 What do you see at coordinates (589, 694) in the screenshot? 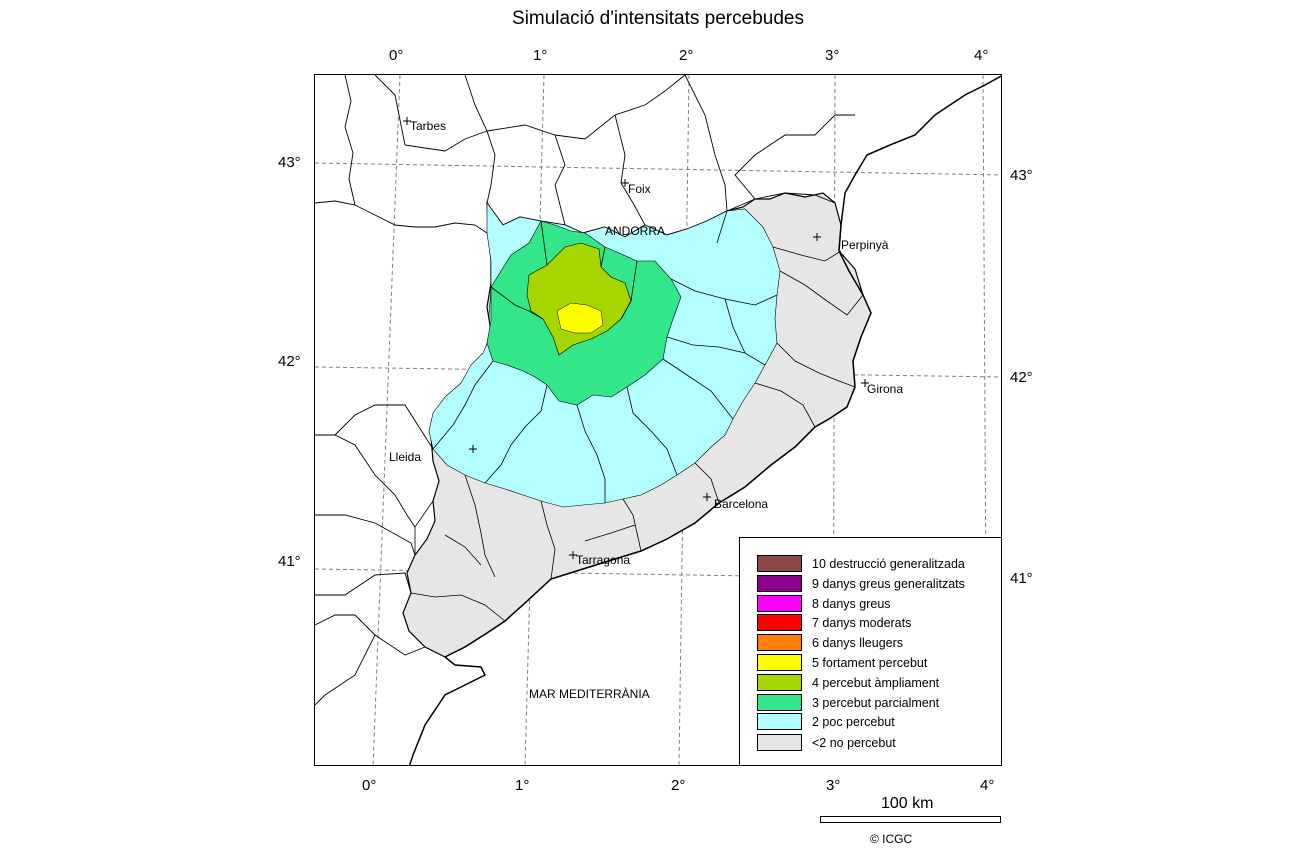
I see `label-sea: MAR MEDITERRÀNIA` at bounding box center [589, 694].